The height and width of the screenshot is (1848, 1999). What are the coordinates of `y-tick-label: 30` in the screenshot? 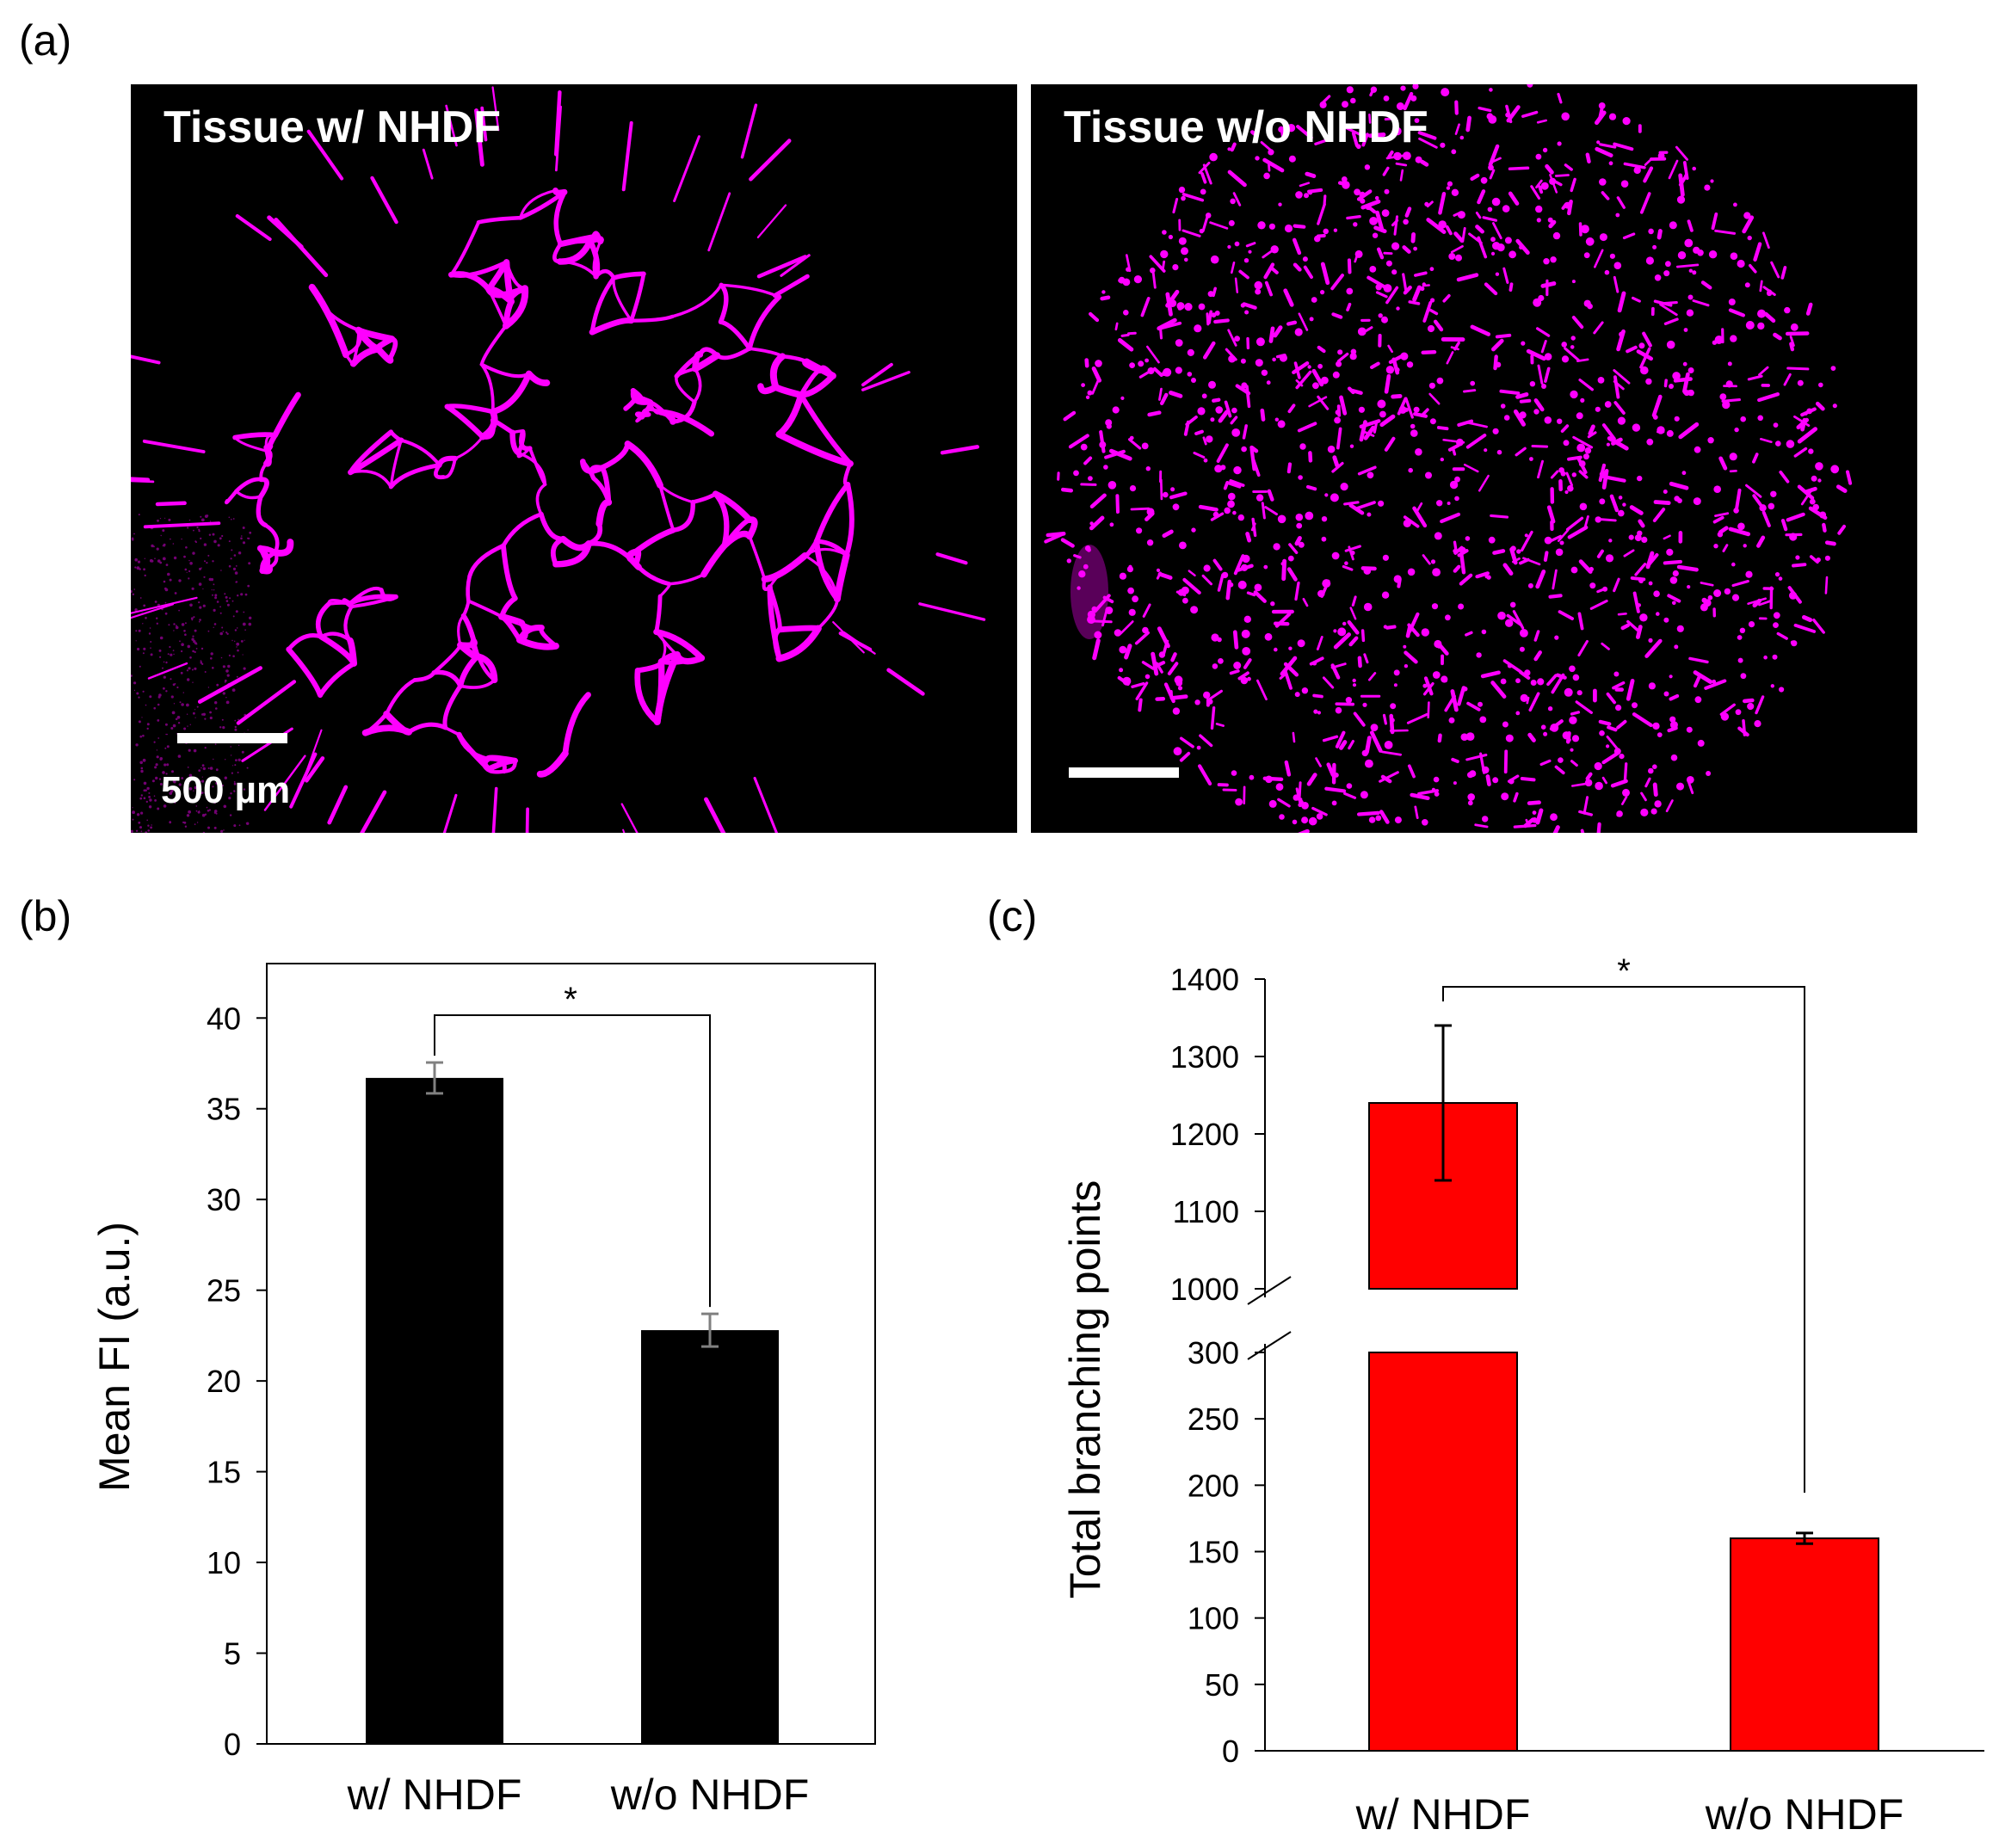 It's located at (224, 1199).